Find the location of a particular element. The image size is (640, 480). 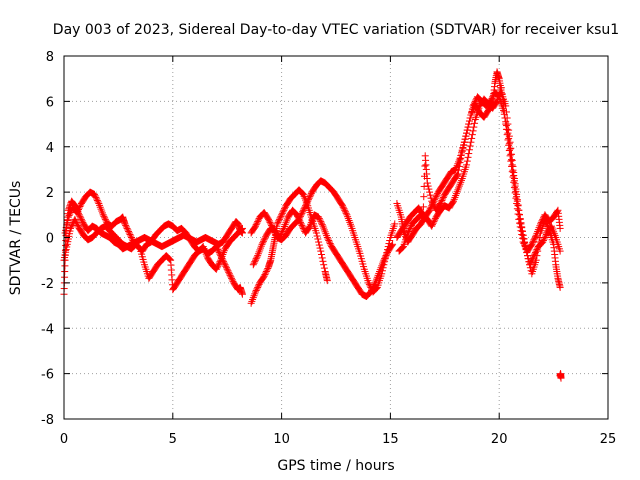

x-tick-label: 25 is located at coordinates (608, 439).